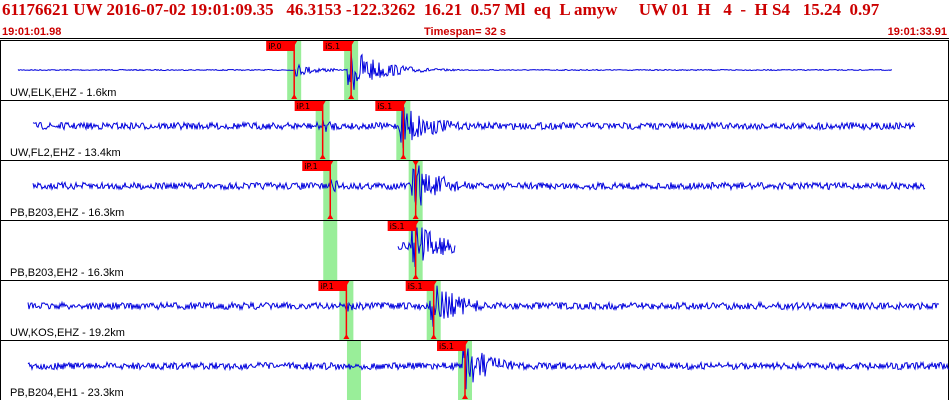 This screenshot has height=400, width=949. Describe the element at coordinates (63, 93) in the screenshot. I see `channel-label: UW,ELK,EHZ - 1.6km` at that location.